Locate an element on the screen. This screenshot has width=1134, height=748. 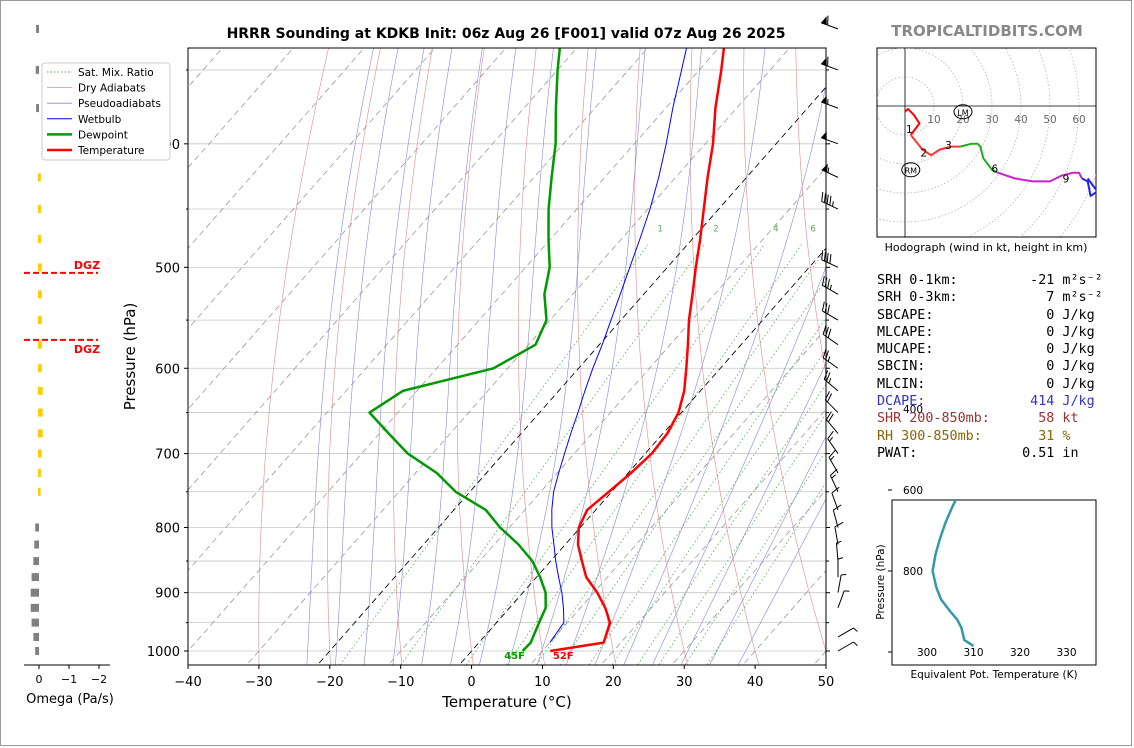
index-row: DCAPE: 414 J/kg is located at coordinates (986, 402).